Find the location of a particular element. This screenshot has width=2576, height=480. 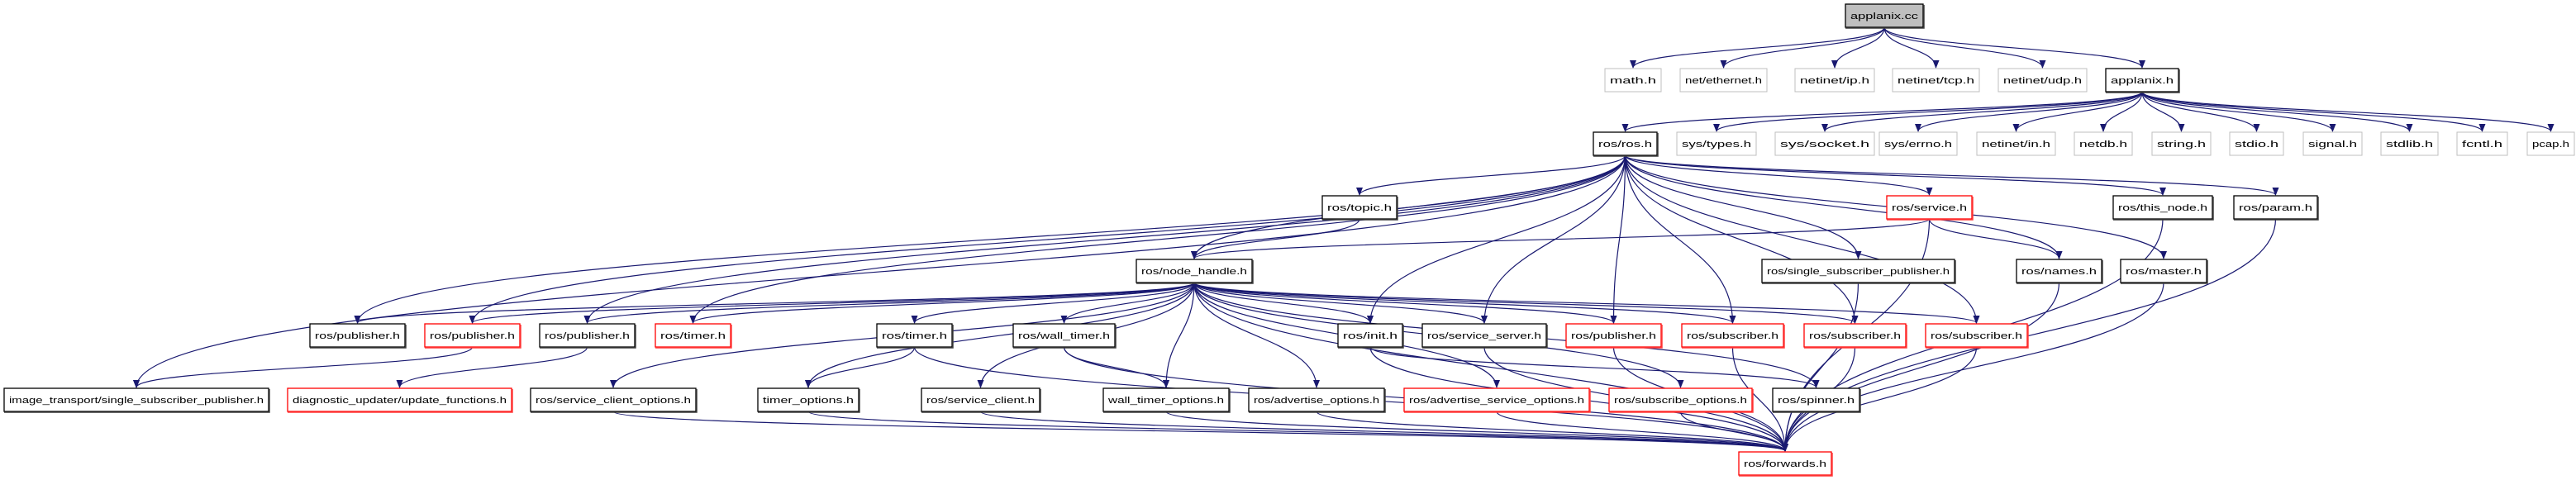

node-ros-service-client-h: ros/service_client.h is located at coordinates (981, 400).